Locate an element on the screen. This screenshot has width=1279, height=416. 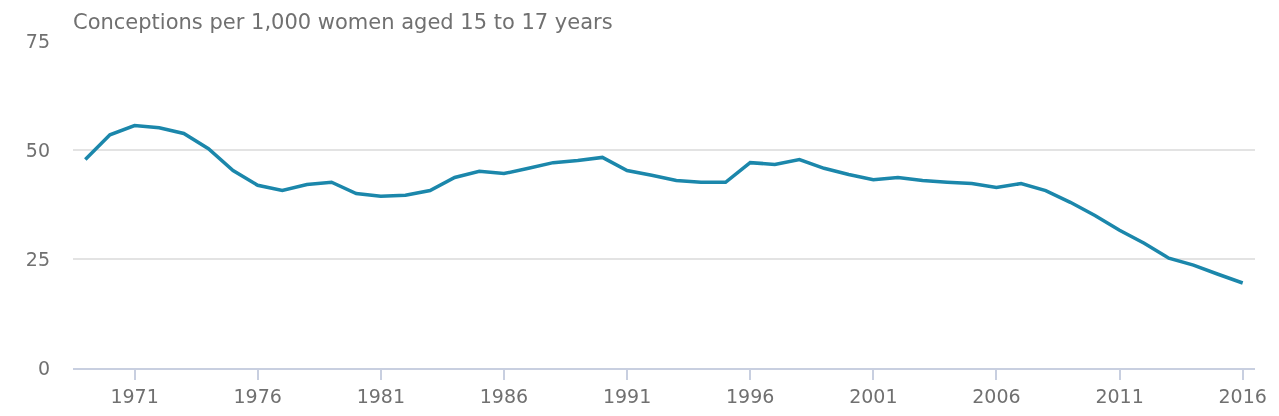
x-tick-label: 2001 is located at coordinates (873, 395).